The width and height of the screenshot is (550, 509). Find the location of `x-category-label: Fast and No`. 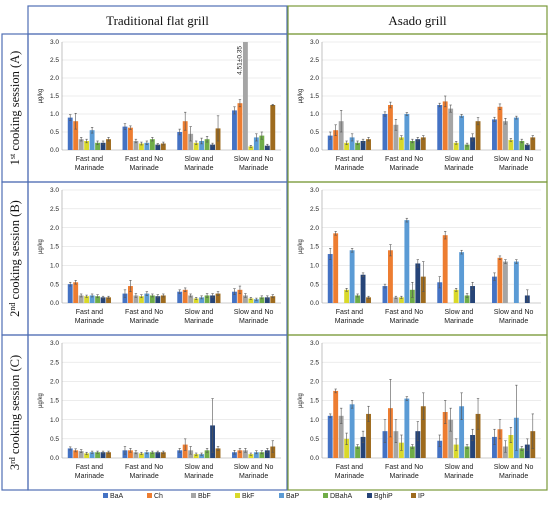

x-category-label: Fast and No is located at coordinates (144, 159).